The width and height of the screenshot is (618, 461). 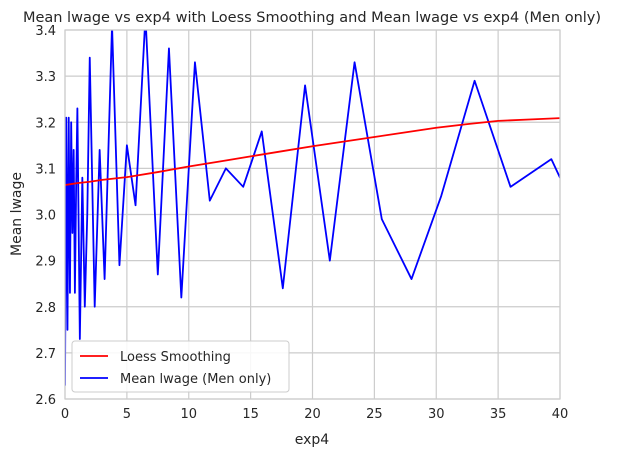 I want to click on x-tick-label: 15, so click(x=250, y=414).